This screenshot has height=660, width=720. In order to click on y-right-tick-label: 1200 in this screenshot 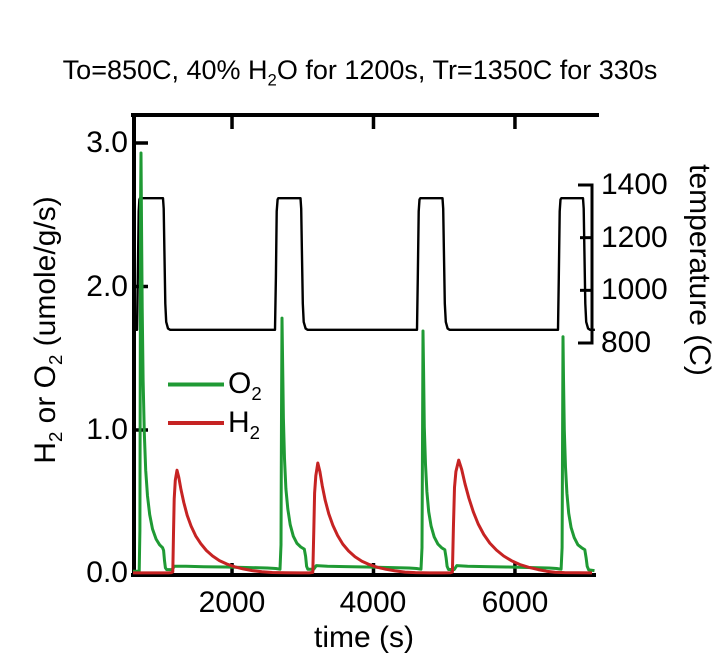, I will do `click(634, 237)`.